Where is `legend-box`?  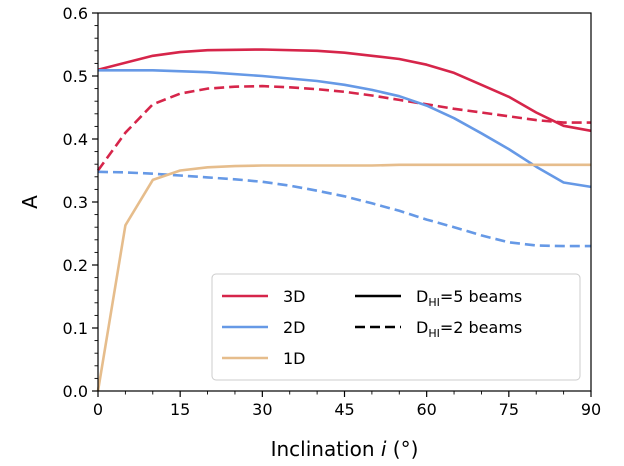
legend-box is located at coordinates (396, 327).